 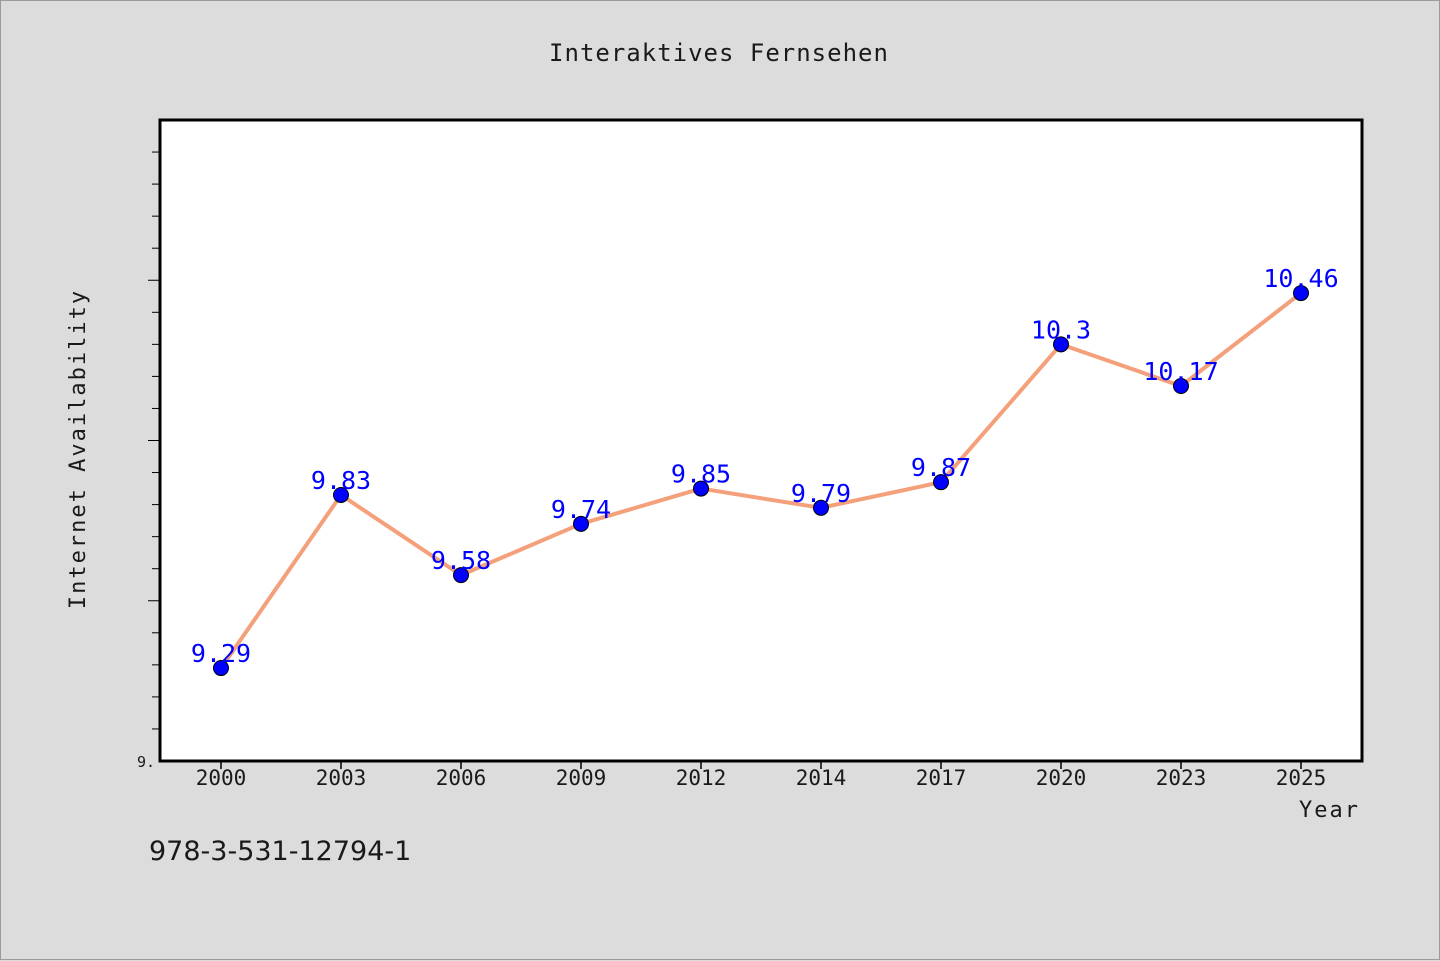 I want to click on footer-code: 978-3-531-12794-1, so click(x=280, y=851).